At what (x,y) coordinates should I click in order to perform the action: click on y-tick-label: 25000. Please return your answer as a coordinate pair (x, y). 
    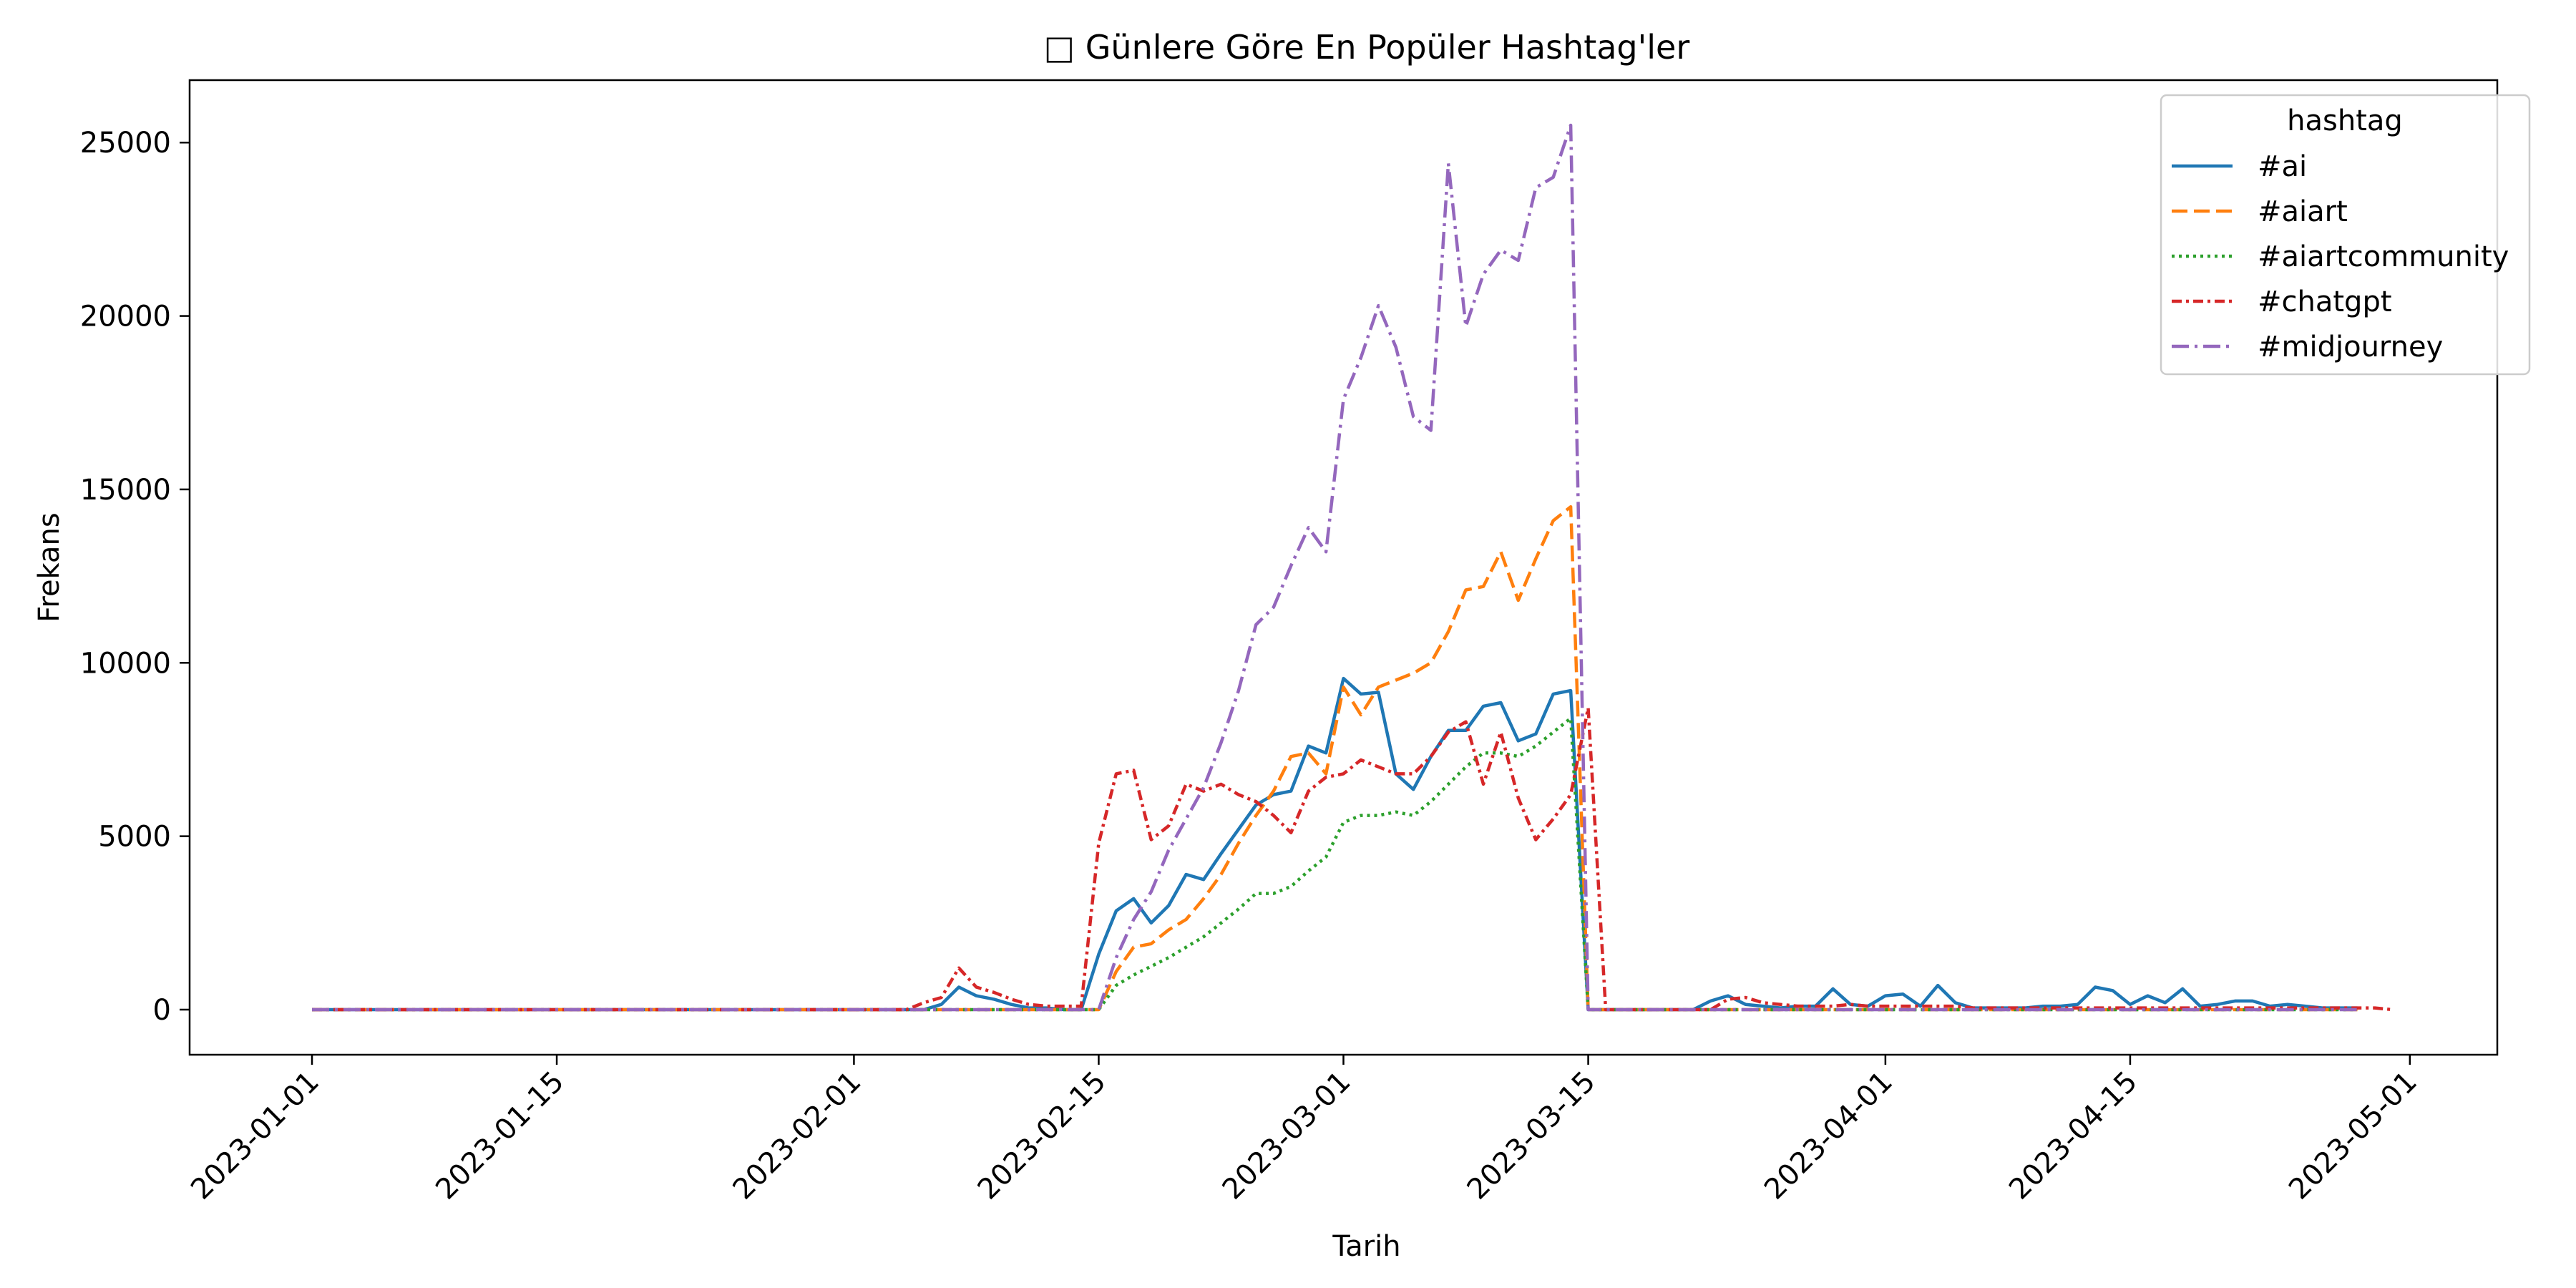
    Looking at the image, I should click on (125, 143).